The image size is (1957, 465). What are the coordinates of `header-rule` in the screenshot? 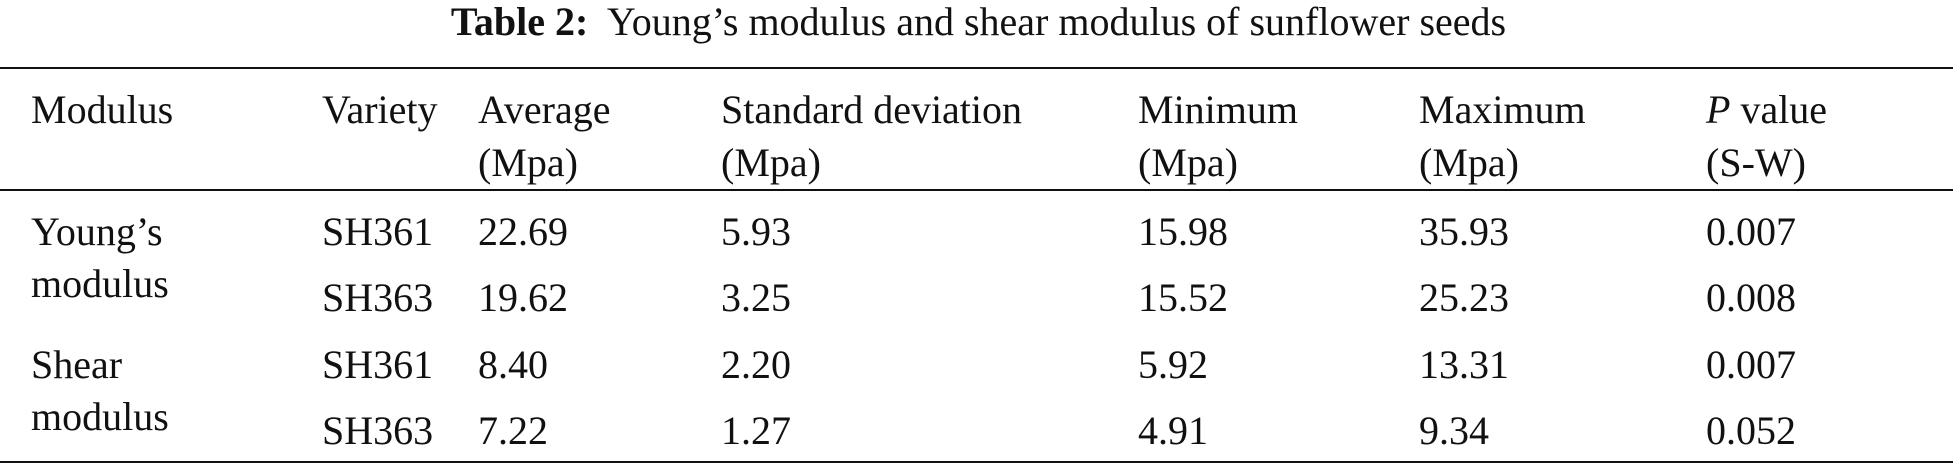 It's located at (976, 190).